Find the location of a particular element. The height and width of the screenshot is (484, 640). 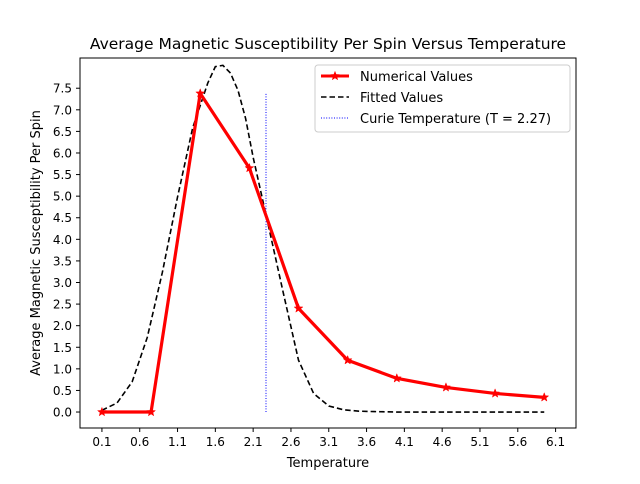

y-tick-label: 6.0 is located at coordinates (62, 153).